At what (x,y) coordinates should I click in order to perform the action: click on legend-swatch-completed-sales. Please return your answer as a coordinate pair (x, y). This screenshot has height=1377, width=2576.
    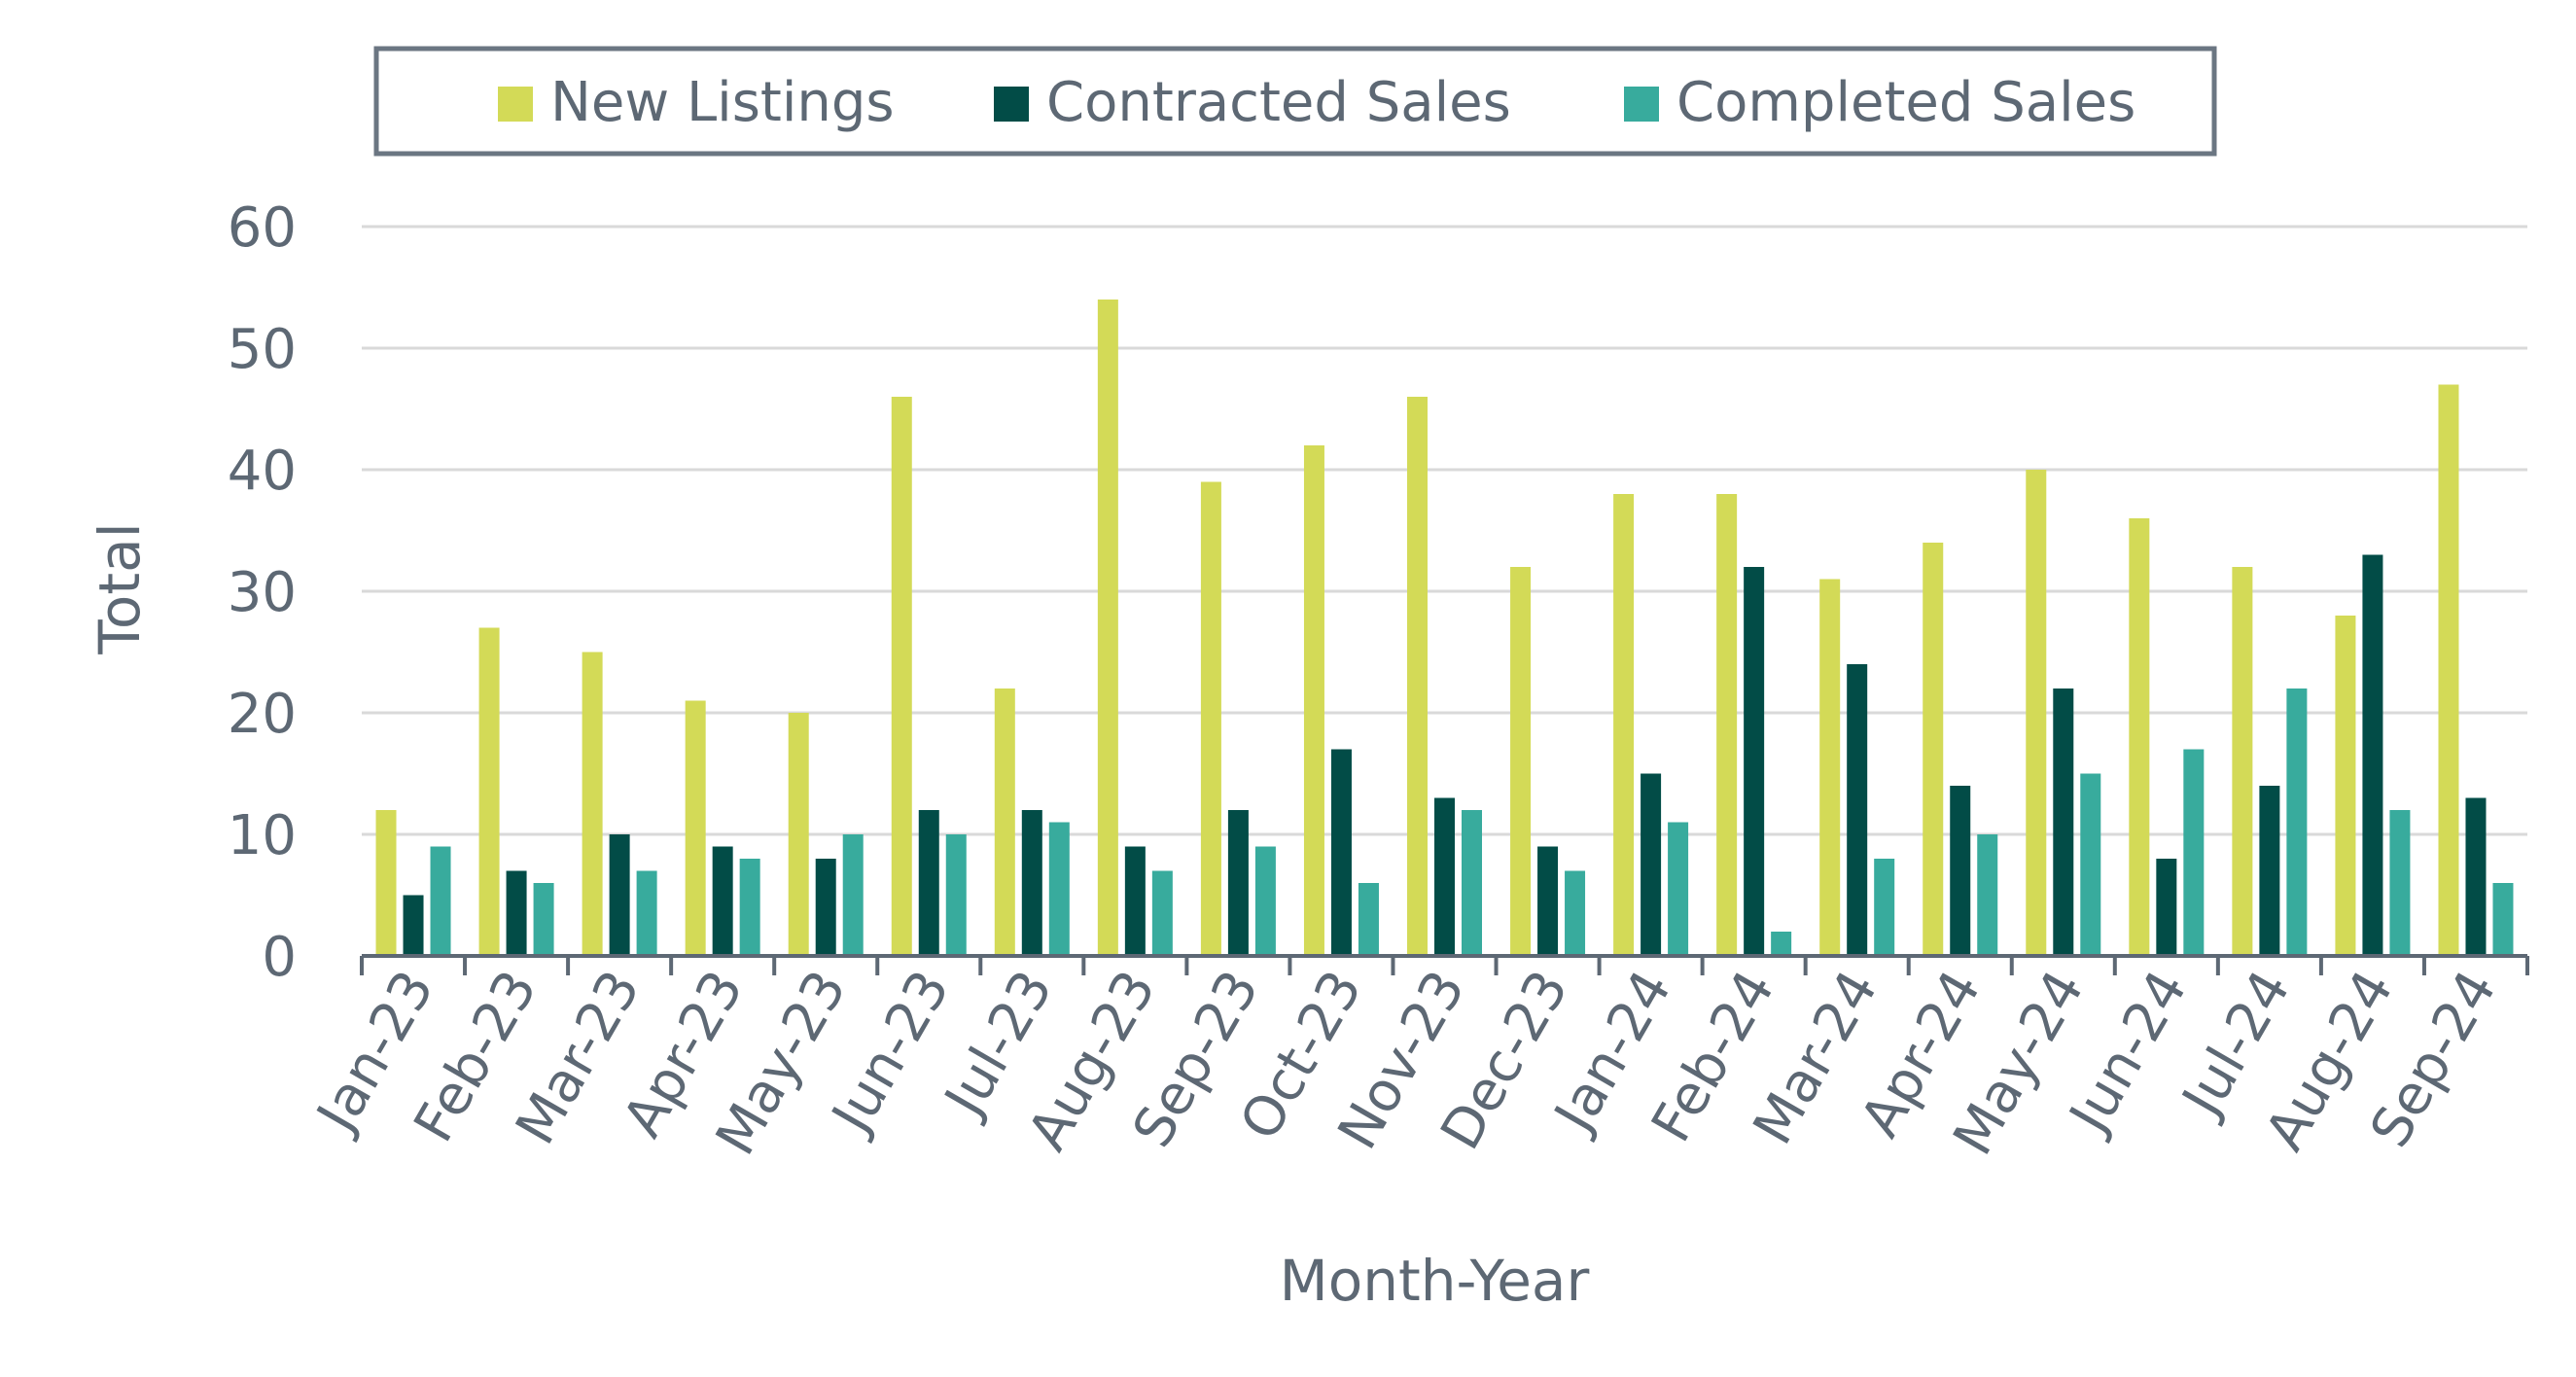
    Looking at the image, I should click on (1642, 104).